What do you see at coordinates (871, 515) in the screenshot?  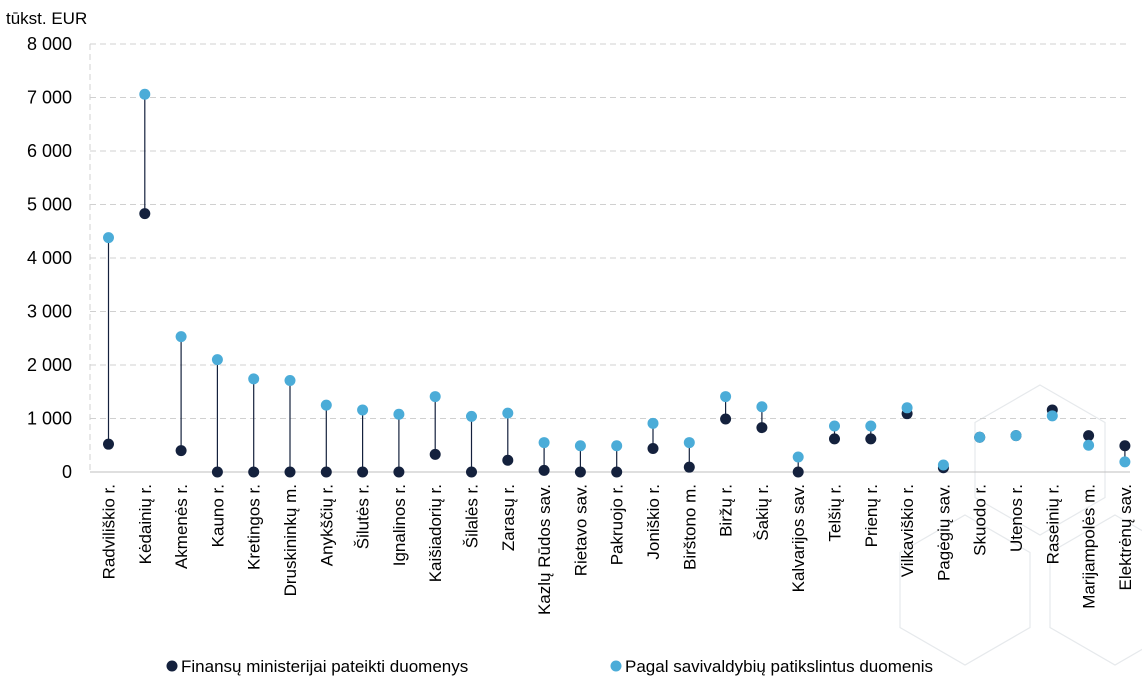 I see `x-tick-label: Prienų r.` at bounding box center [871, 515].